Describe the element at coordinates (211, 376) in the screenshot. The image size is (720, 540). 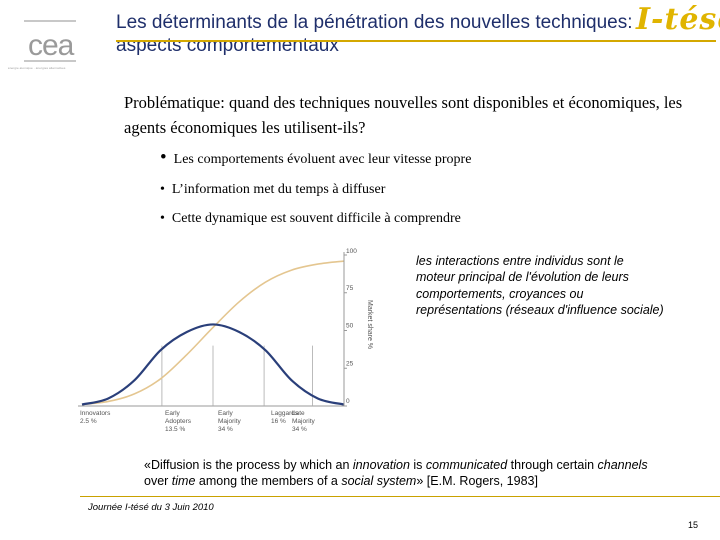
I see `chart-grid` at that location.